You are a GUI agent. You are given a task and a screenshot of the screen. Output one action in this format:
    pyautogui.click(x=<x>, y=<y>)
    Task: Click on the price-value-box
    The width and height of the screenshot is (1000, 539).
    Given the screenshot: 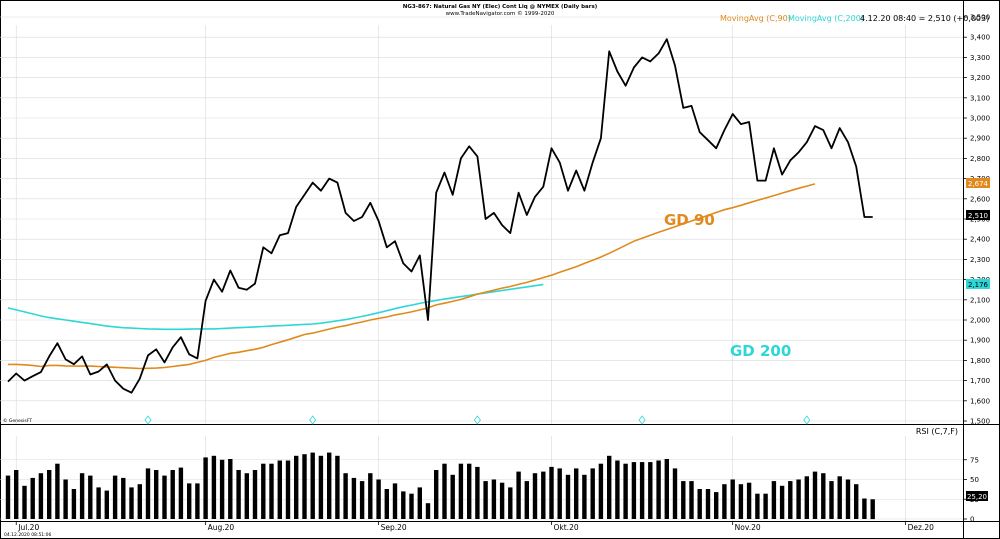 What is the action you would take?
    pyautogui.click(x=978, y=215)
    